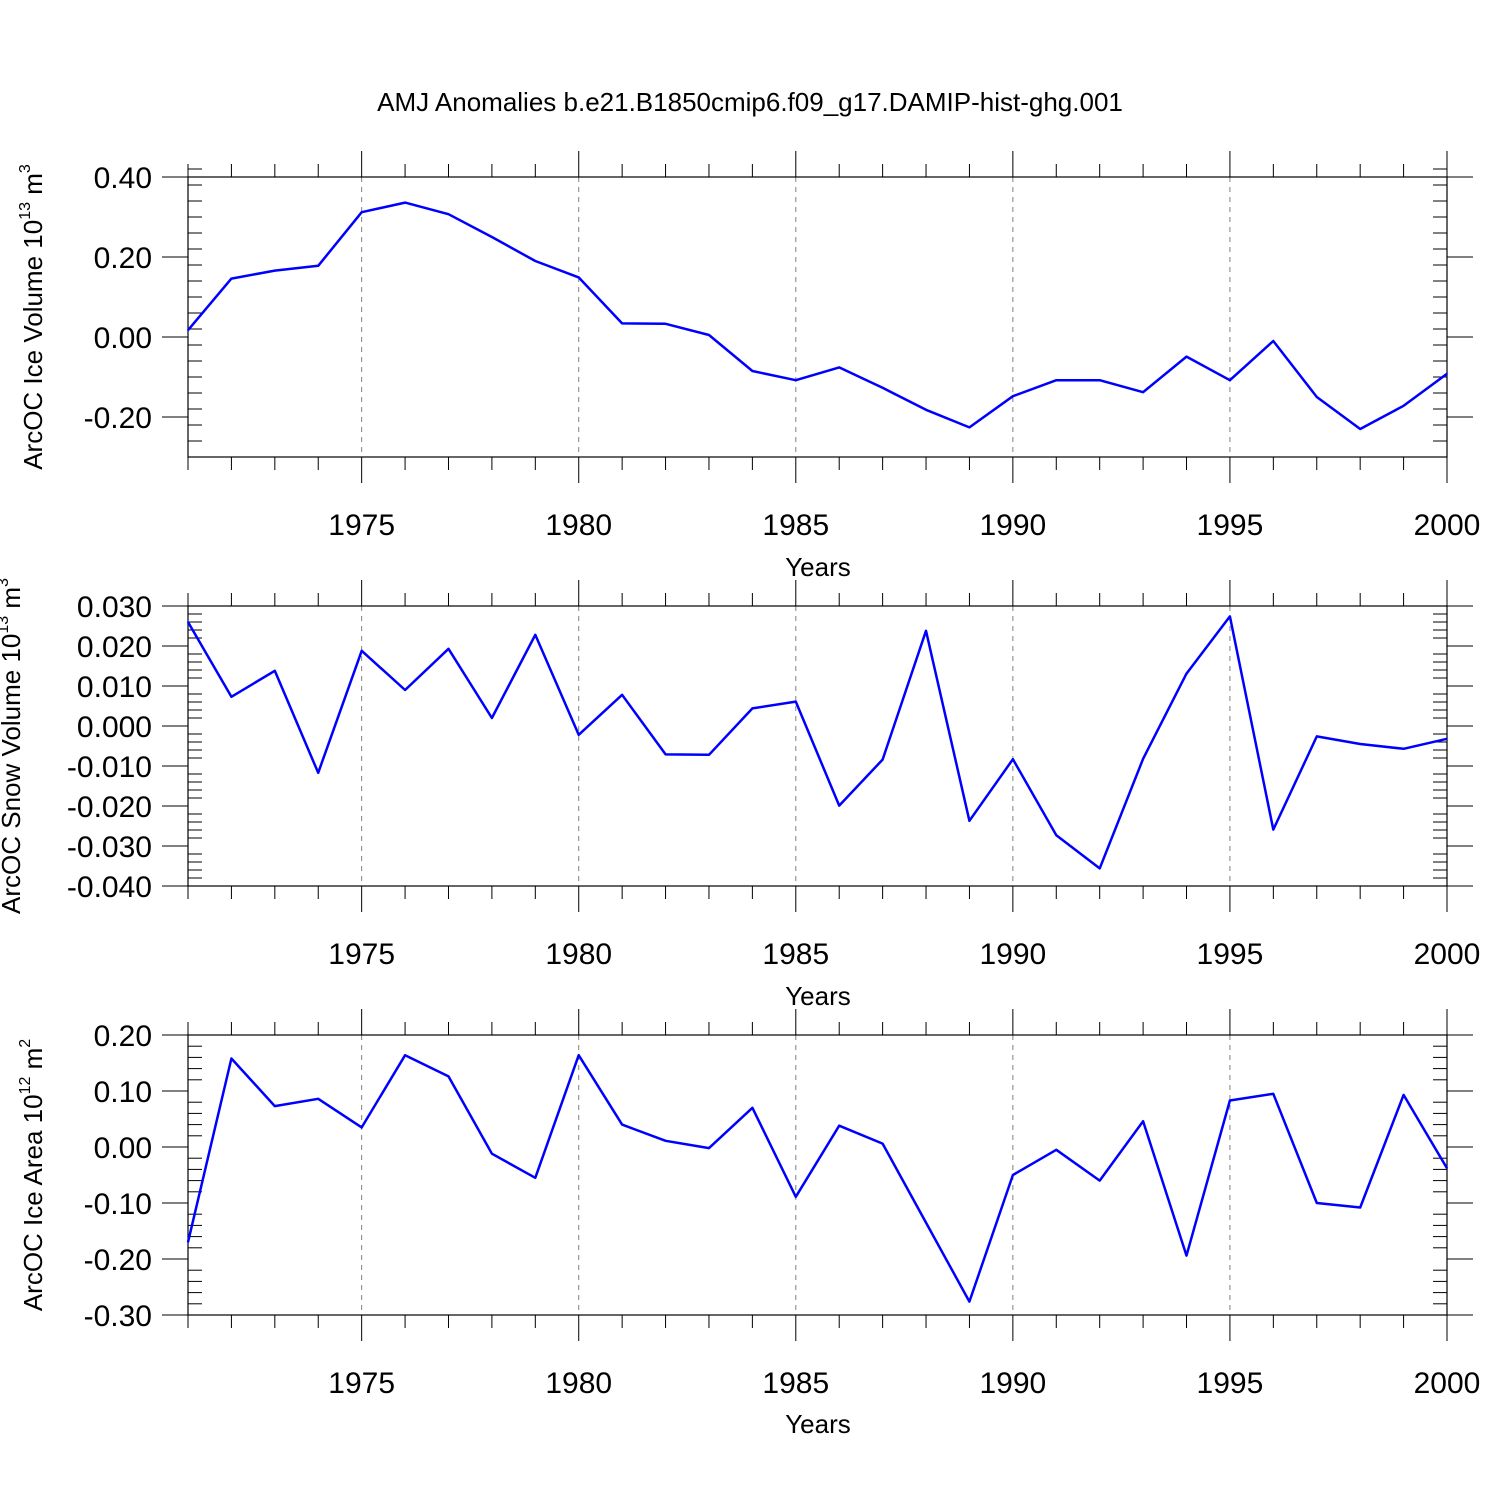 The image size is (1500, 1500). I want to click on y-axis-label-main: ArcOC Snow Volume 10, so click(13, 774).